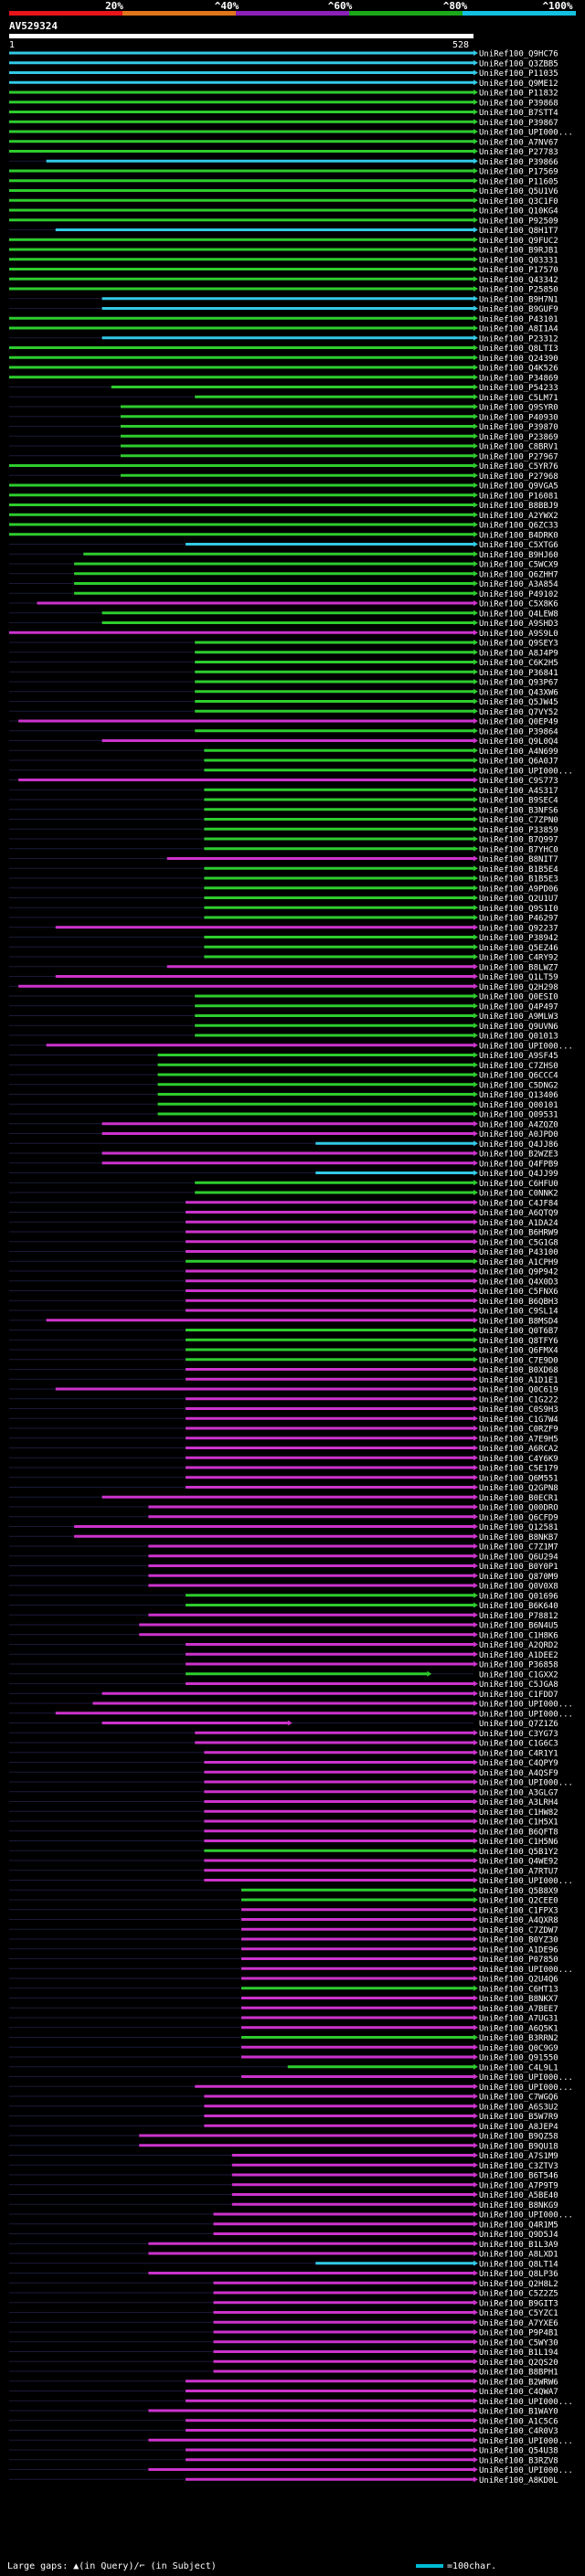 The height and width of the screenshot is (2576, 585). Describe the element at coordinates (518, 1734) in the screenshot. I see `hit-id-link: UniRef100_C3YG73` at that location.